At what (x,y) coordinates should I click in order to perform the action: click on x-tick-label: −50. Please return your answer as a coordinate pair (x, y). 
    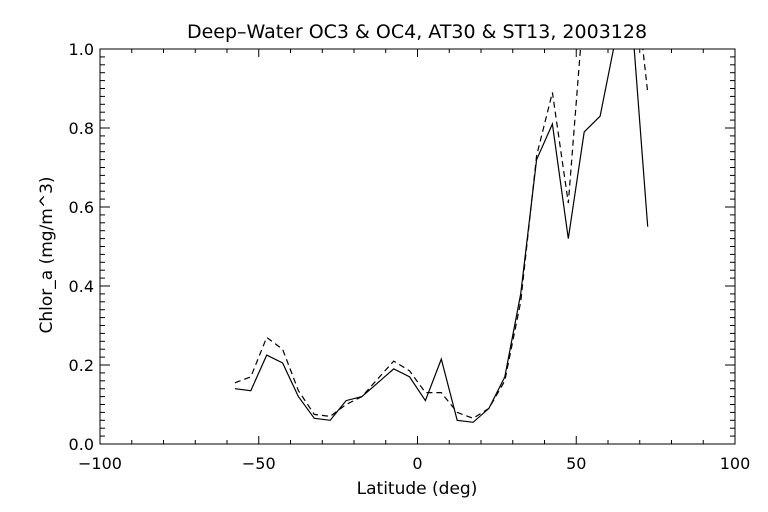
    Looking at the image, I should click on (259, 463).